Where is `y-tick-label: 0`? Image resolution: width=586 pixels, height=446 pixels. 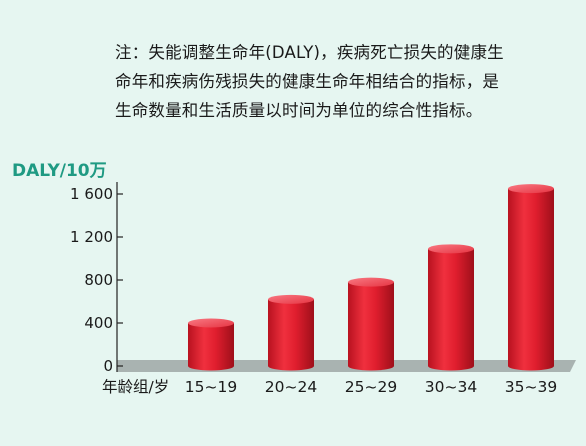 y-tick-label: 0 is located at coordinates (108, 366).